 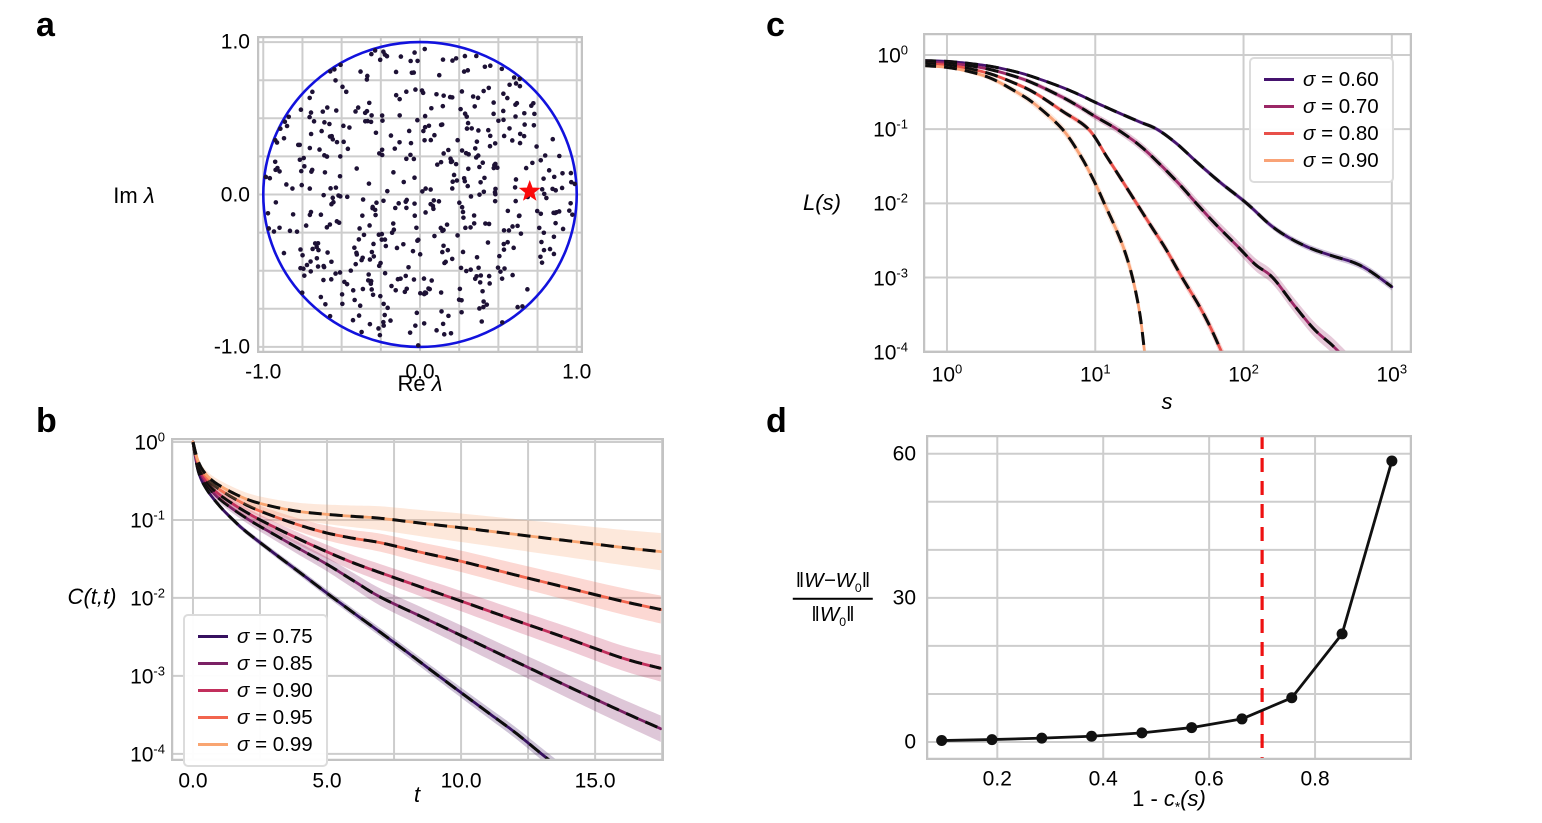 I want to click on x-tick-label: 0.6, so click(x=1209, y=779).